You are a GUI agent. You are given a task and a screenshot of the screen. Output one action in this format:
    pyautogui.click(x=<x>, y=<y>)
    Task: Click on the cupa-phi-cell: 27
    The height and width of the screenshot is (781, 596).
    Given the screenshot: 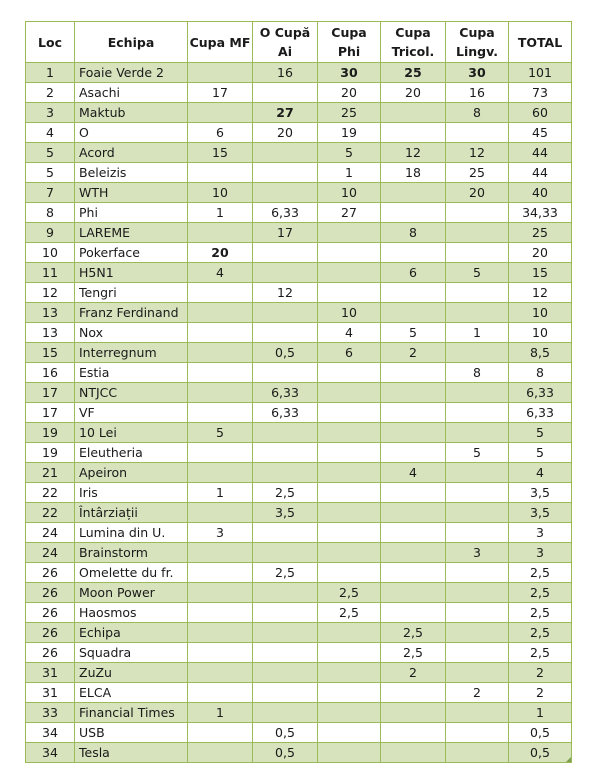 What is the action you would take?
    pyautogui.click(x=349, y=212)
    